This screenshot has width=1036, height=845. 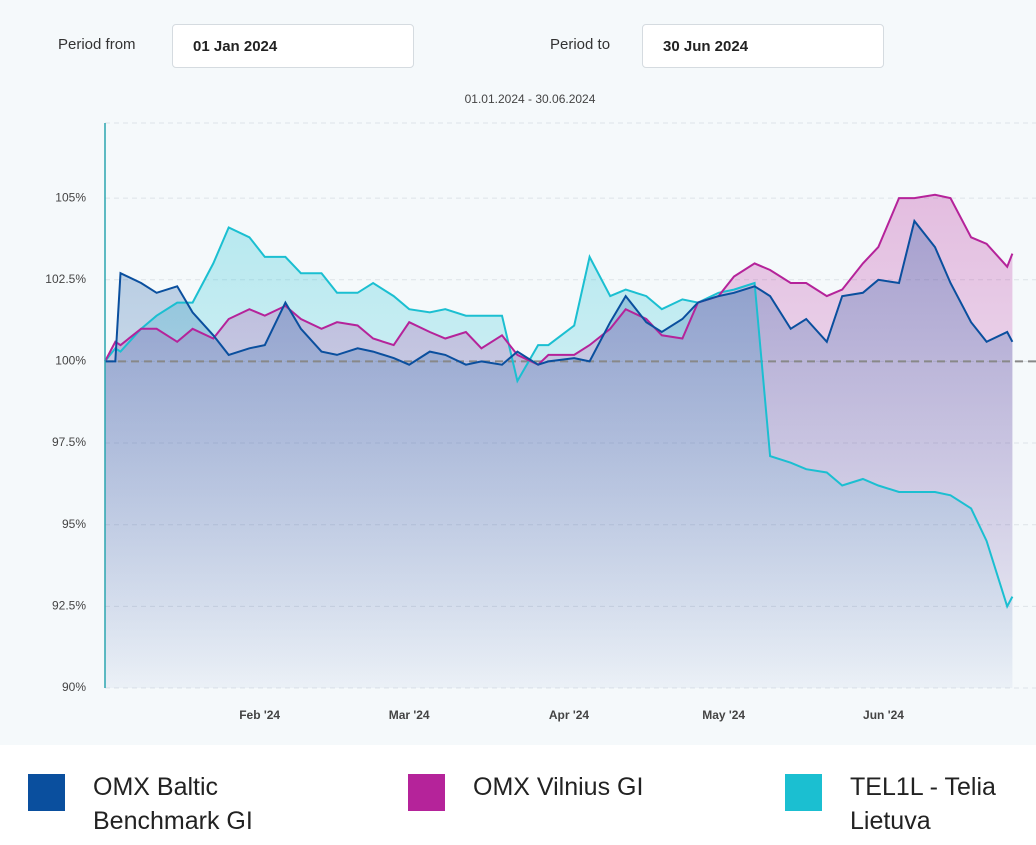 What do you see at coordinates (74, 687) in the screenshot?
I see `y-tick-label: 90%` at bounding box center [74, 687].